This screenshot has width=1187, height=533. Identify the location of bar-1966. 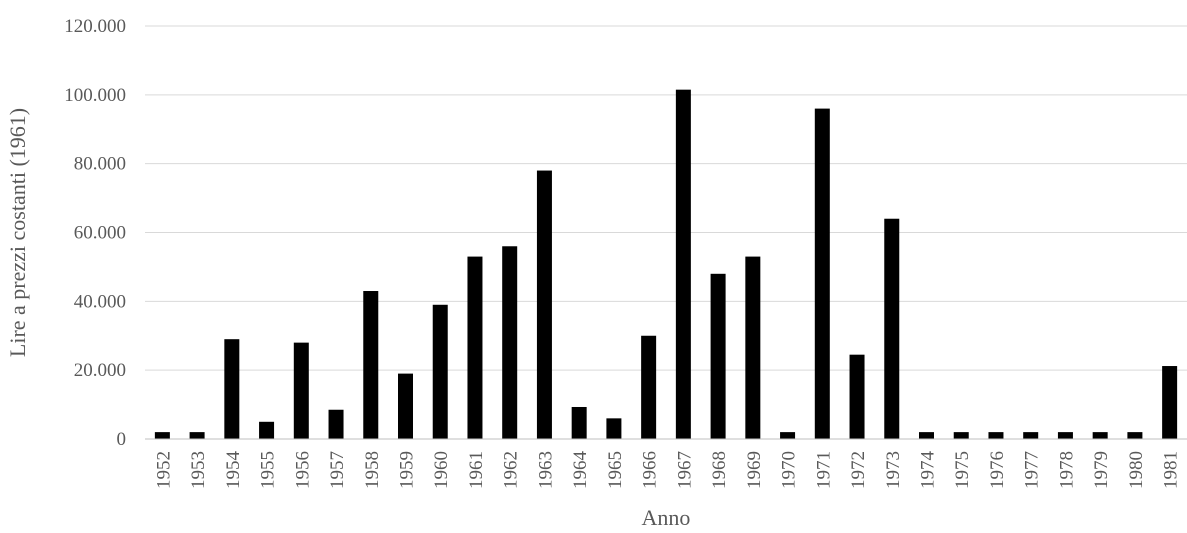
(649, 387).